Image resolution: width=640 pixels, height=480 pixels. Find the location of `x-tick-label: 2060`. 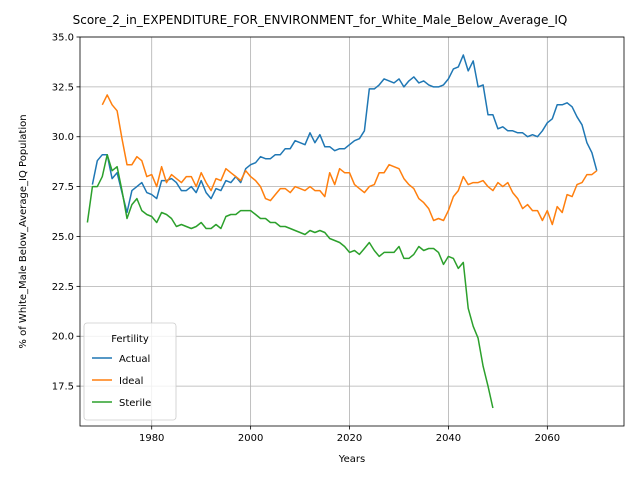

x-tick-label: 2060 is located at coordinates (547, 438).